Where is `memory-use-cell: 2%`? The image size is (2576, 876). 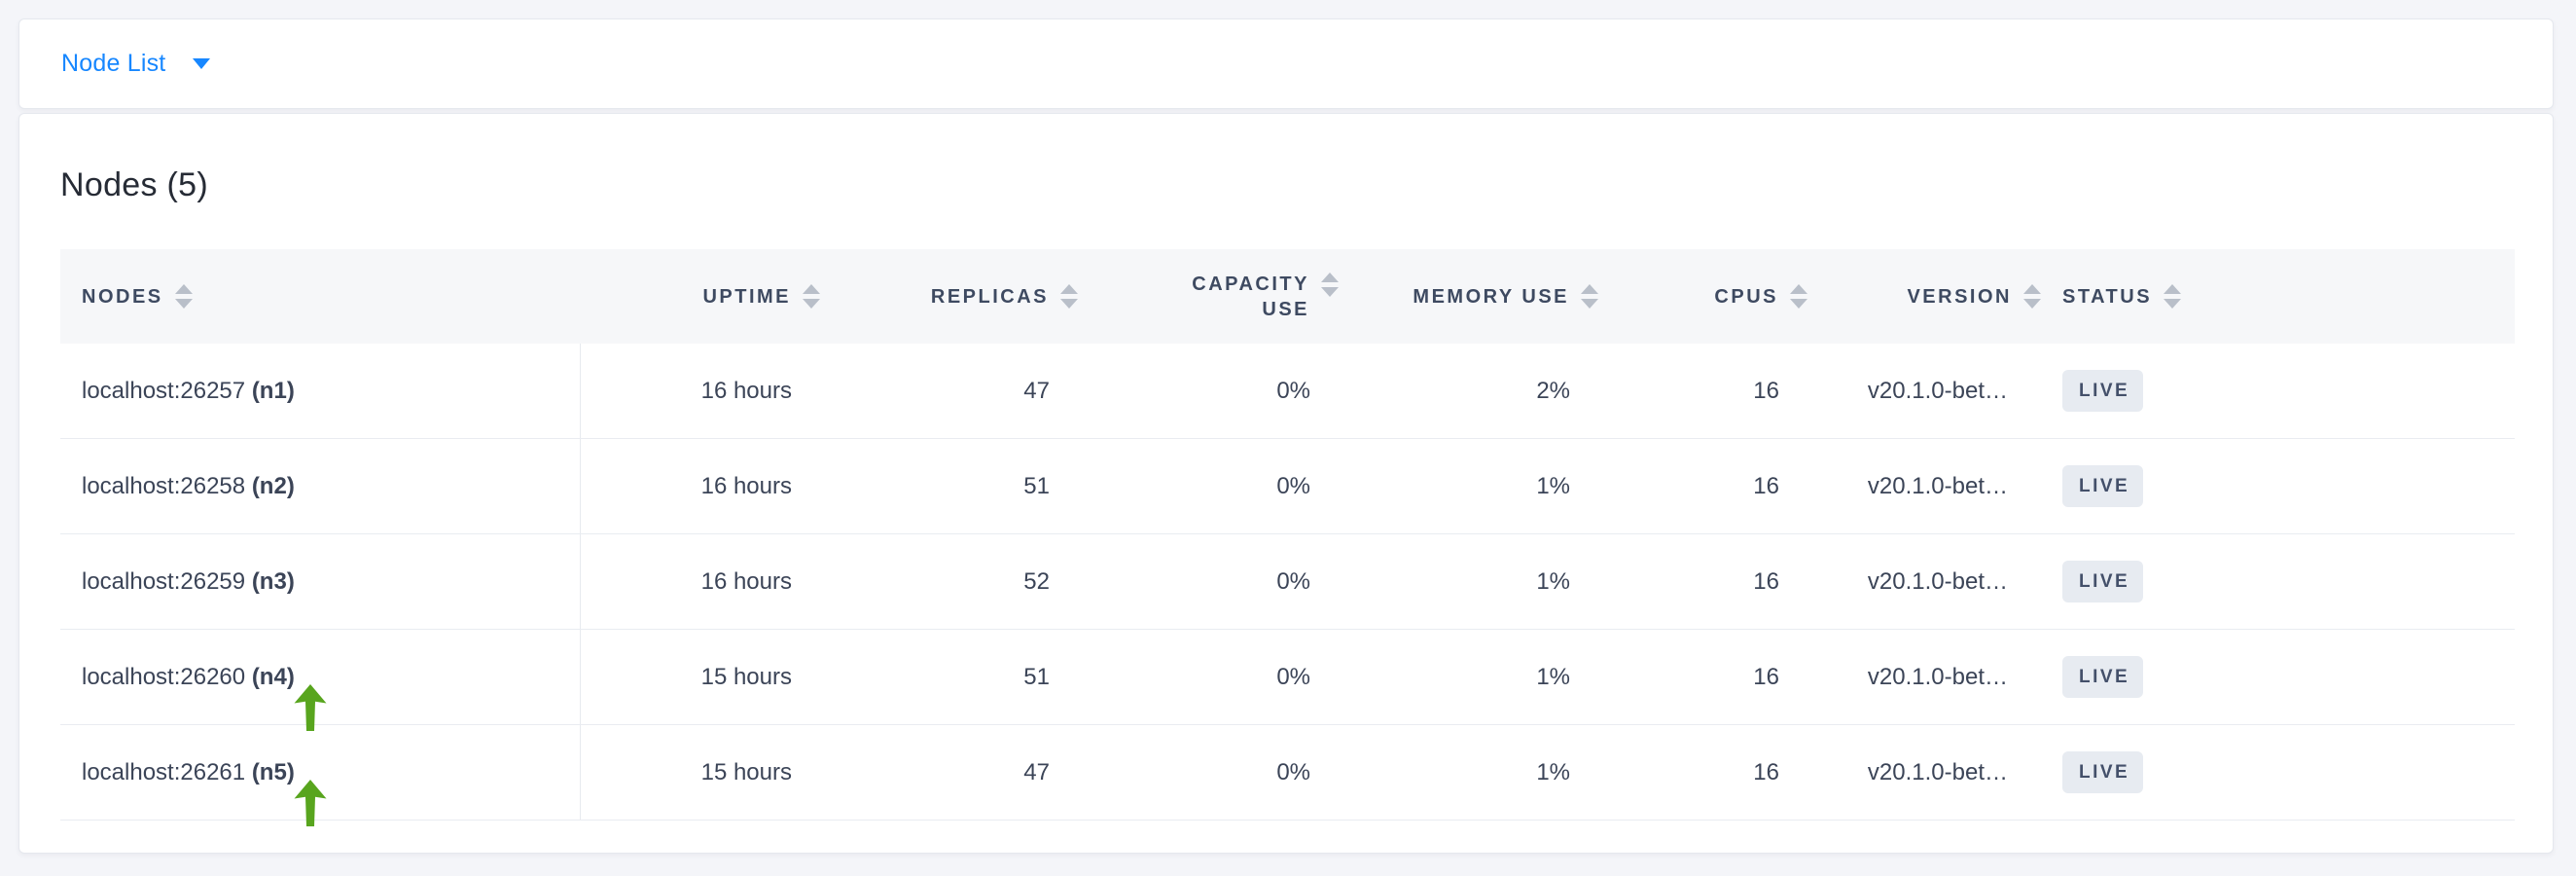
memory-use-cell: 2% is located at coordinates (1476, 392).